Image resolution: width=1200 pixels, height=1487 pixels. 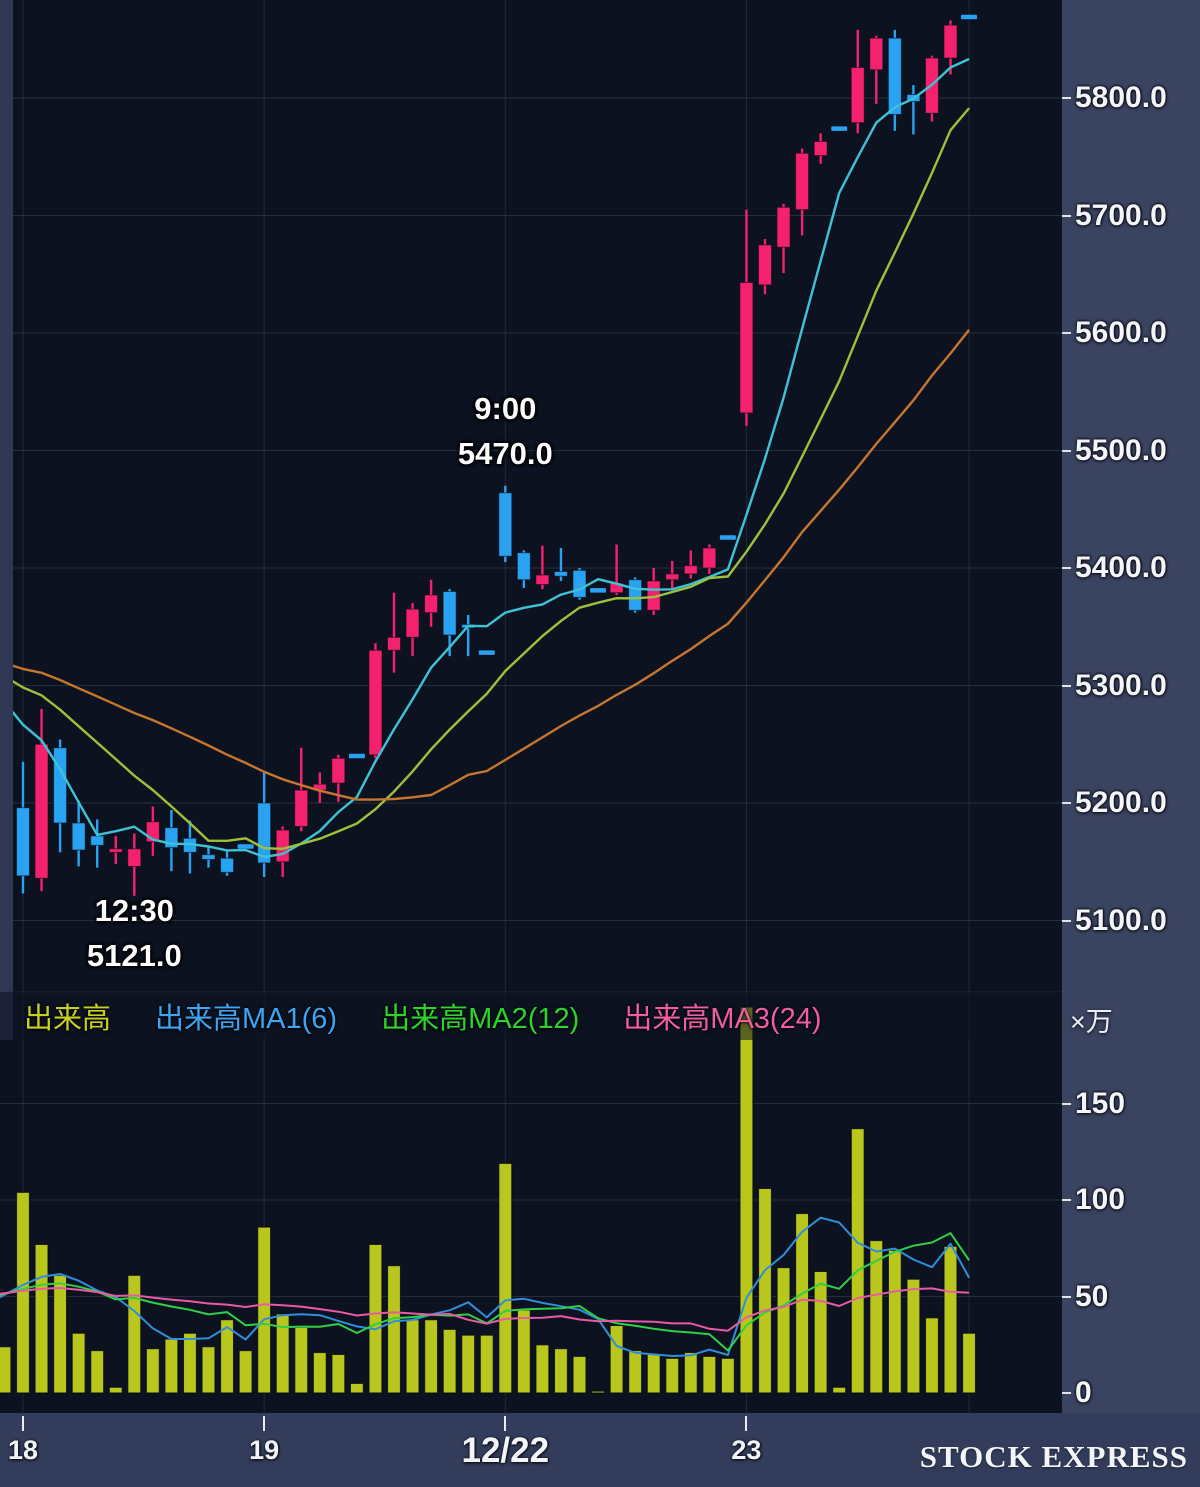 What do you see at coordinates (746, 1450) in the screenshot?
I see `time-axis-label: 23` at bounding box center [746, 1450].